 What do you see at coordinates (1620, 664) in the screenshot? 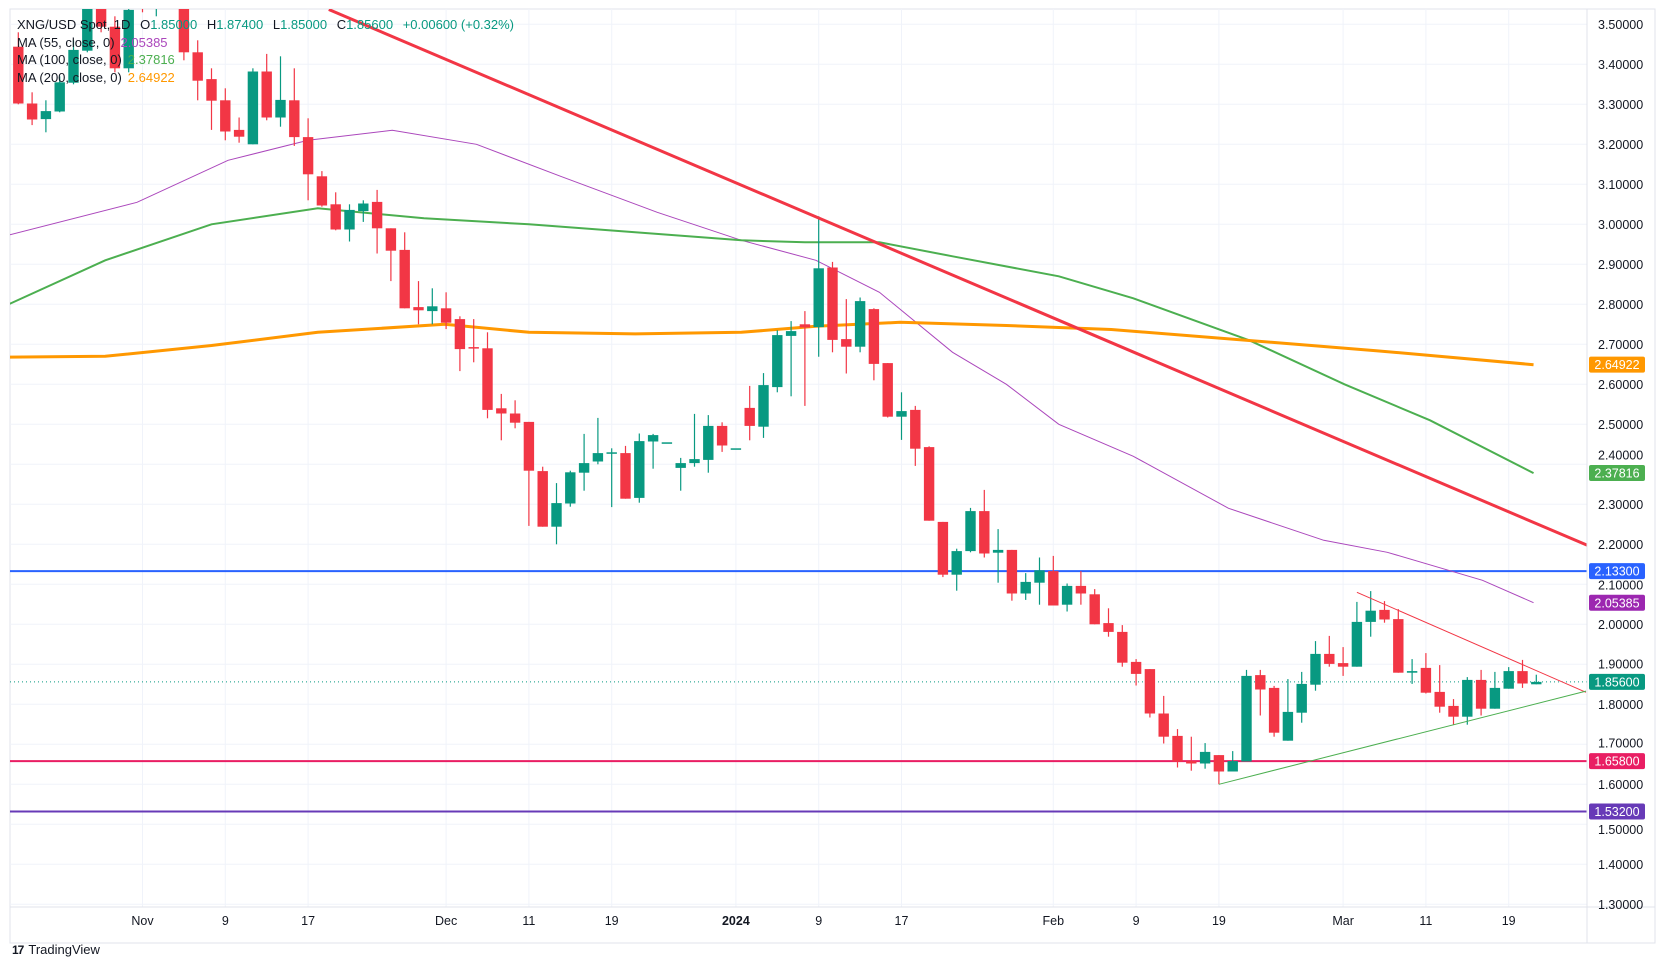
I see `price-tick-label: 1.90000` at bounding box center [1620, 664].